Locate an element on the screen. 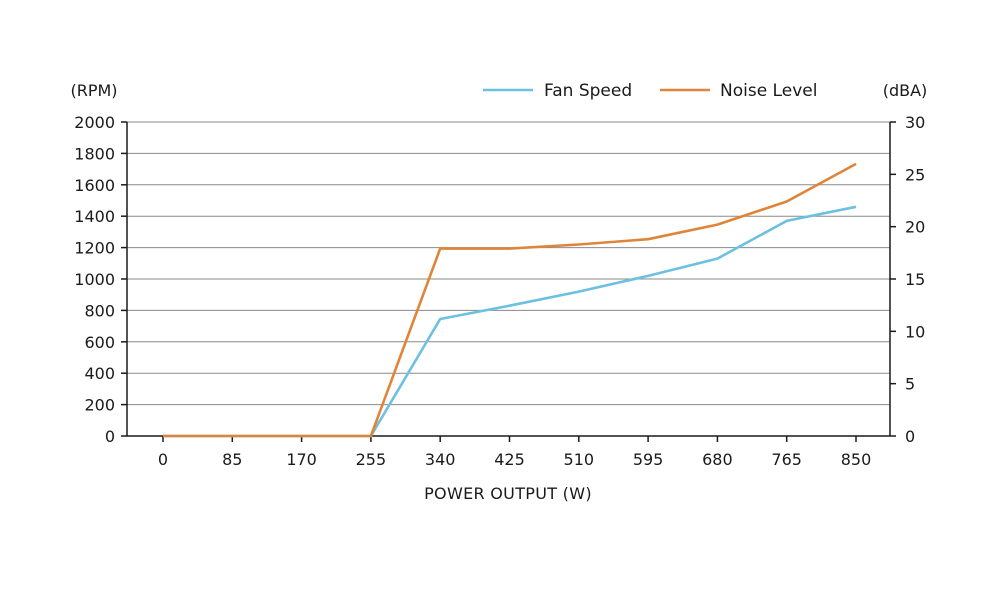 The width and height of the screenshot is (1000, 600). left-tick-label: 2000 is located at coordinates (94, 122).